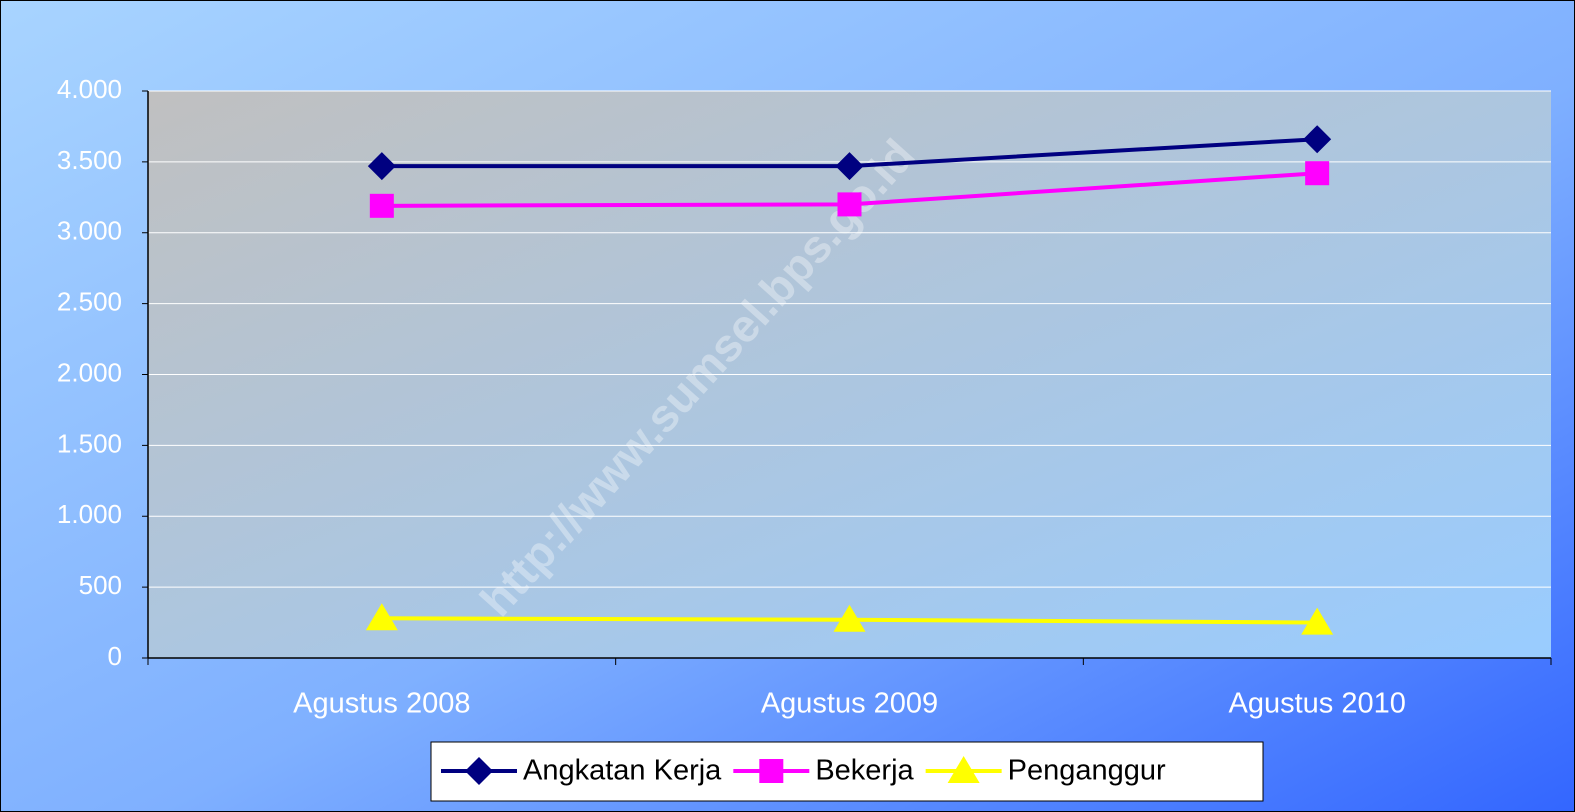 The width and height of the screenshot is (1575, 812). Describe the element at coordinates (849, 704) in the screenshot. I see `x-tick-label: Agustus 2009` at that location.